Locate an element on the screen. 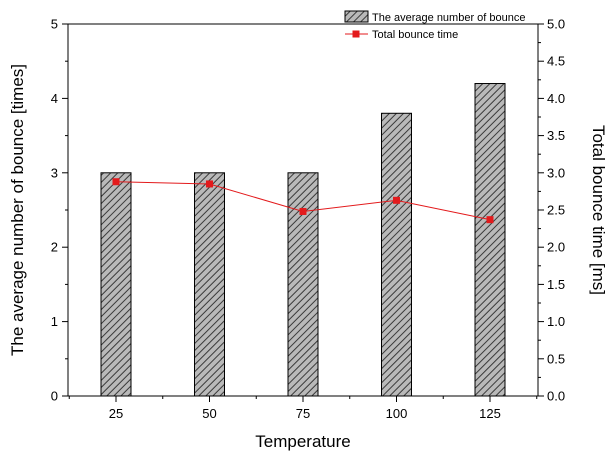  x-axis: 25 50 75 100 125 is located at coordinates (303, 408).